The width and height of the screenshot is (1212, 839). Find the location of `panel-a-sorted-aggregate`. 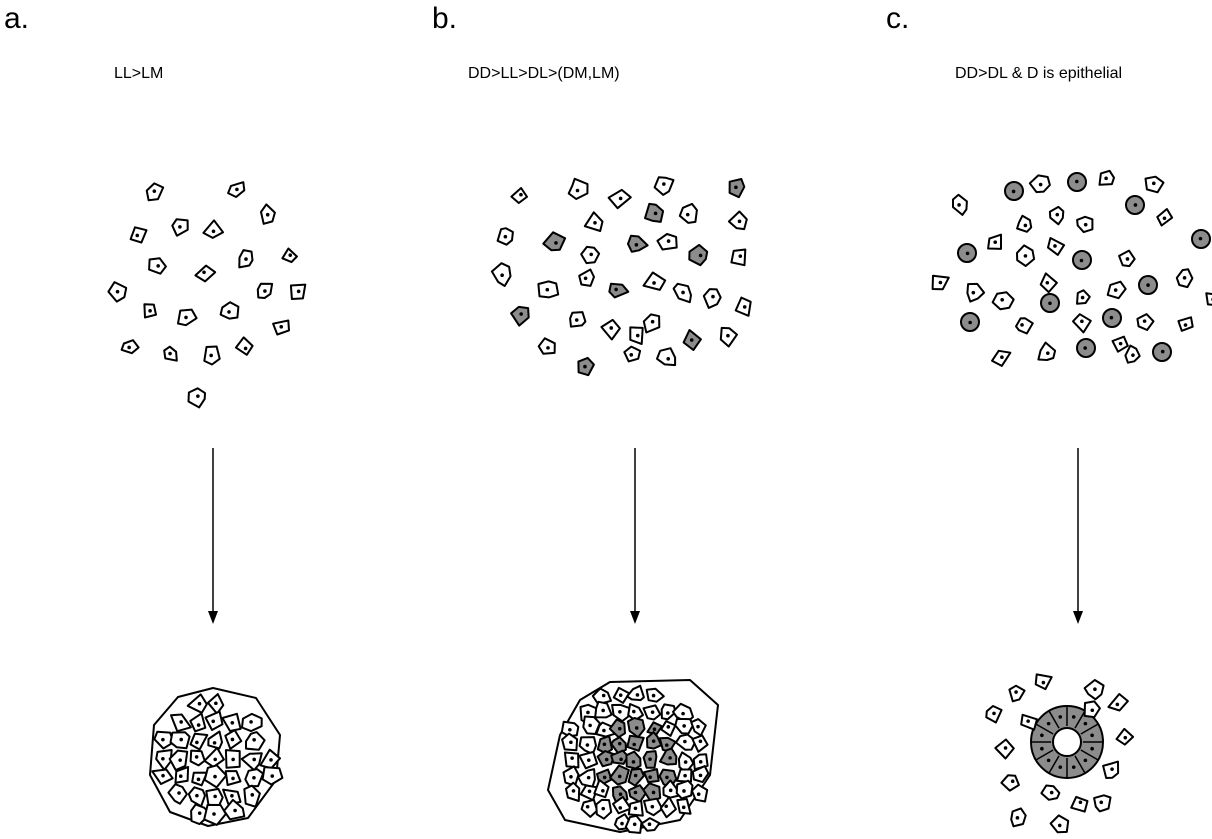

panel-a-sorted-aggregate is located at coordinates (216, 757).